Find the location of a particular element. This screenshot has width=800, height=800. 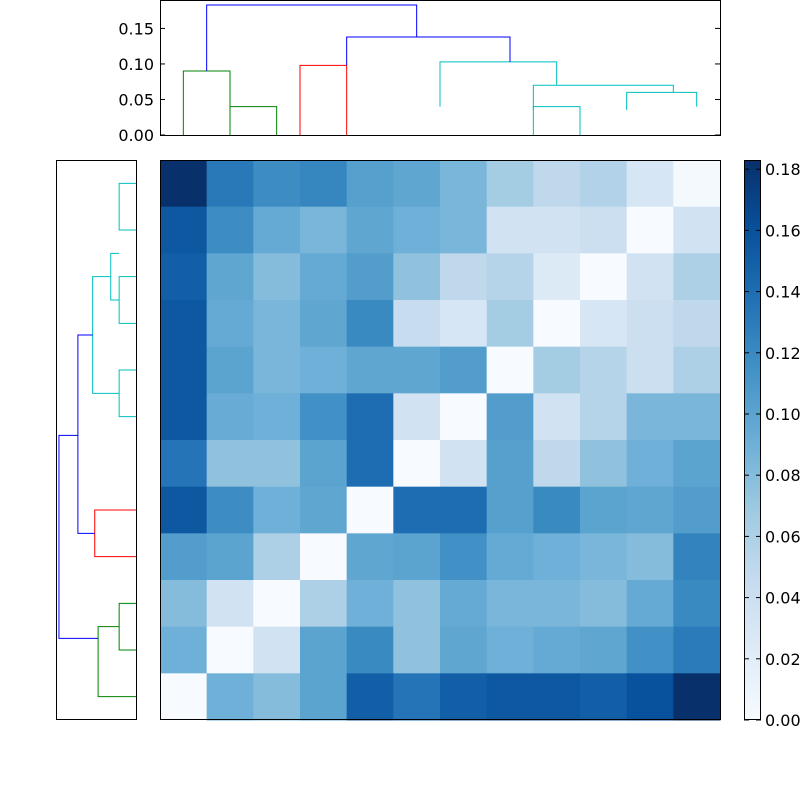

colorbar-tick-label: 0.08 is located at coordinates (782, 475).